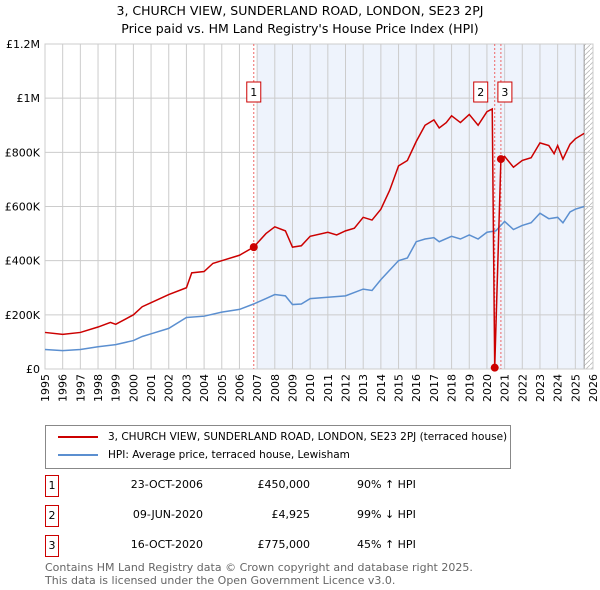 Image resolution: width=600 pixels, height=590 pixels. Describe the element at coordinates (434, 388) in the screenshot. I see `x-tick-label: 2017` at that location.